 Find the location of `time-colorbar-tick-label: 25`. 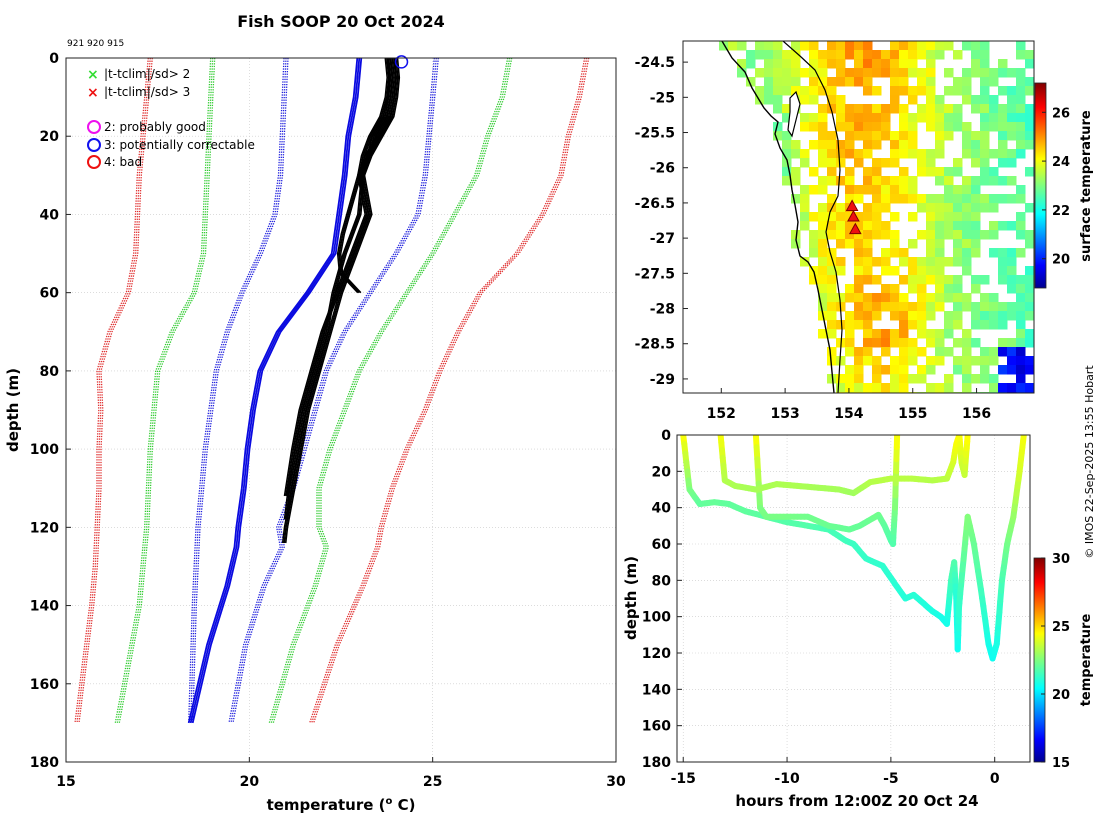

time-colorbar-tick-label: 25 is located at coordinates (1061, 627).